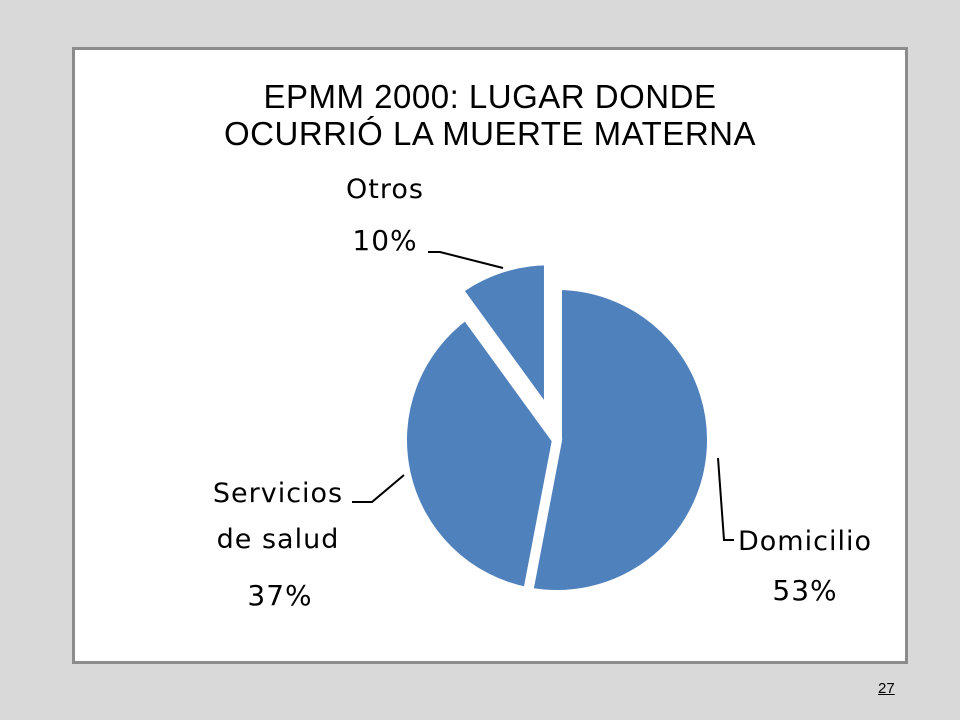 Image resolution: width=960 pixels, height=720 pixels. Describe the element at coordinates (805, 541) in the screenshot. I see `slice-name-label: Domicilio` at that location.